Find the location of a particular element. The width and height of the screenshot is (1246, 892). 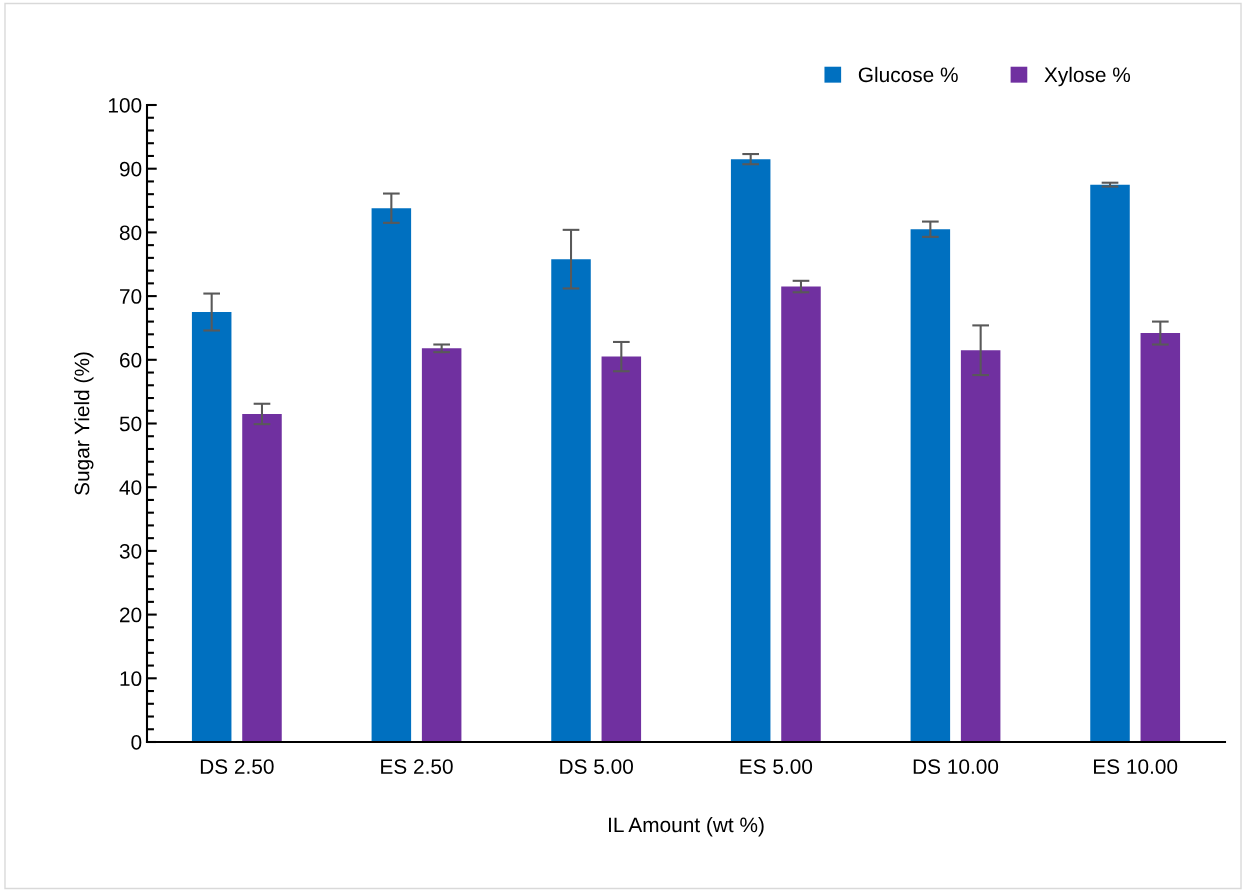

x-tick-label: DS 5.00 is located at coordinates (596, 766).